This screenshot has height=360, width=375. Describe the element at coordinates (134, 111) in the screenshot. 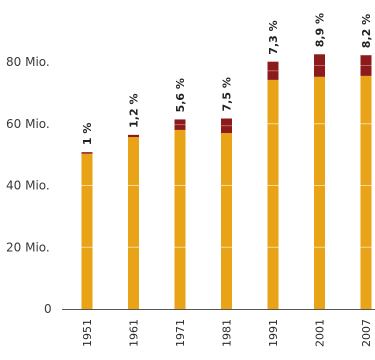

I see `percent-label: 1,2 %` at that location.